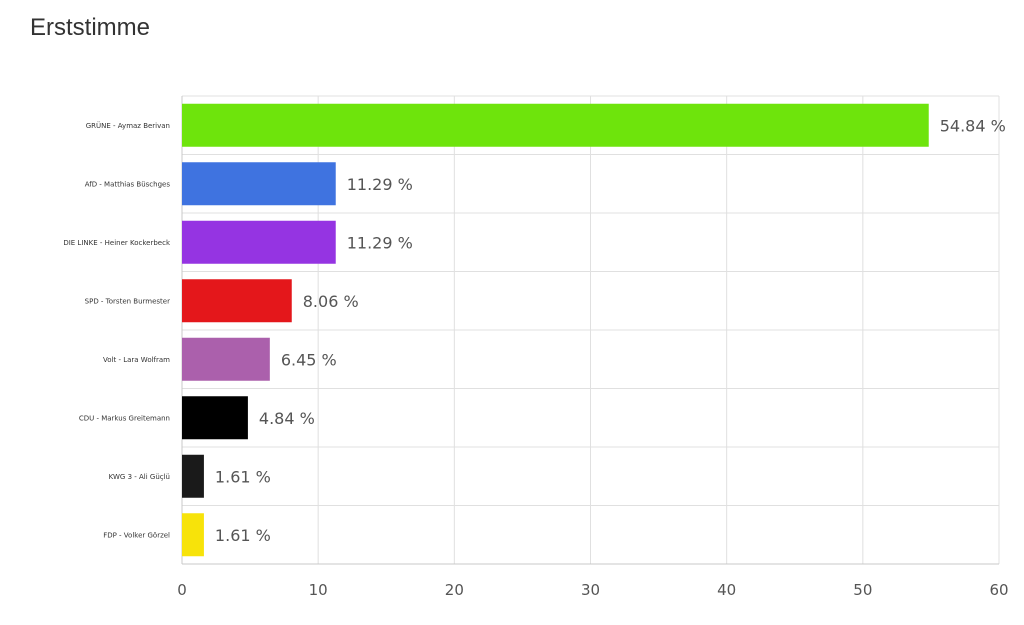  I want to click on x-tick-label: 40, so click(726, 590).